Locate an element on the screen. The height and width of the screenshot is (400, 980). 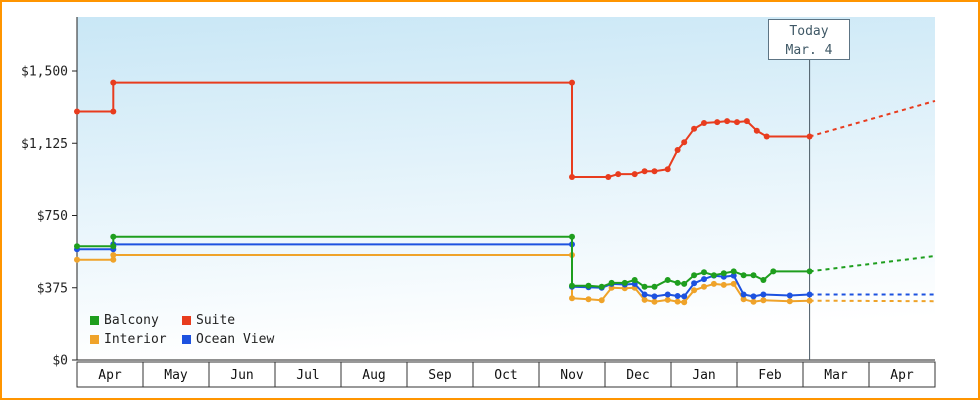
month-label: Aug is located at coordinates (373, 375).